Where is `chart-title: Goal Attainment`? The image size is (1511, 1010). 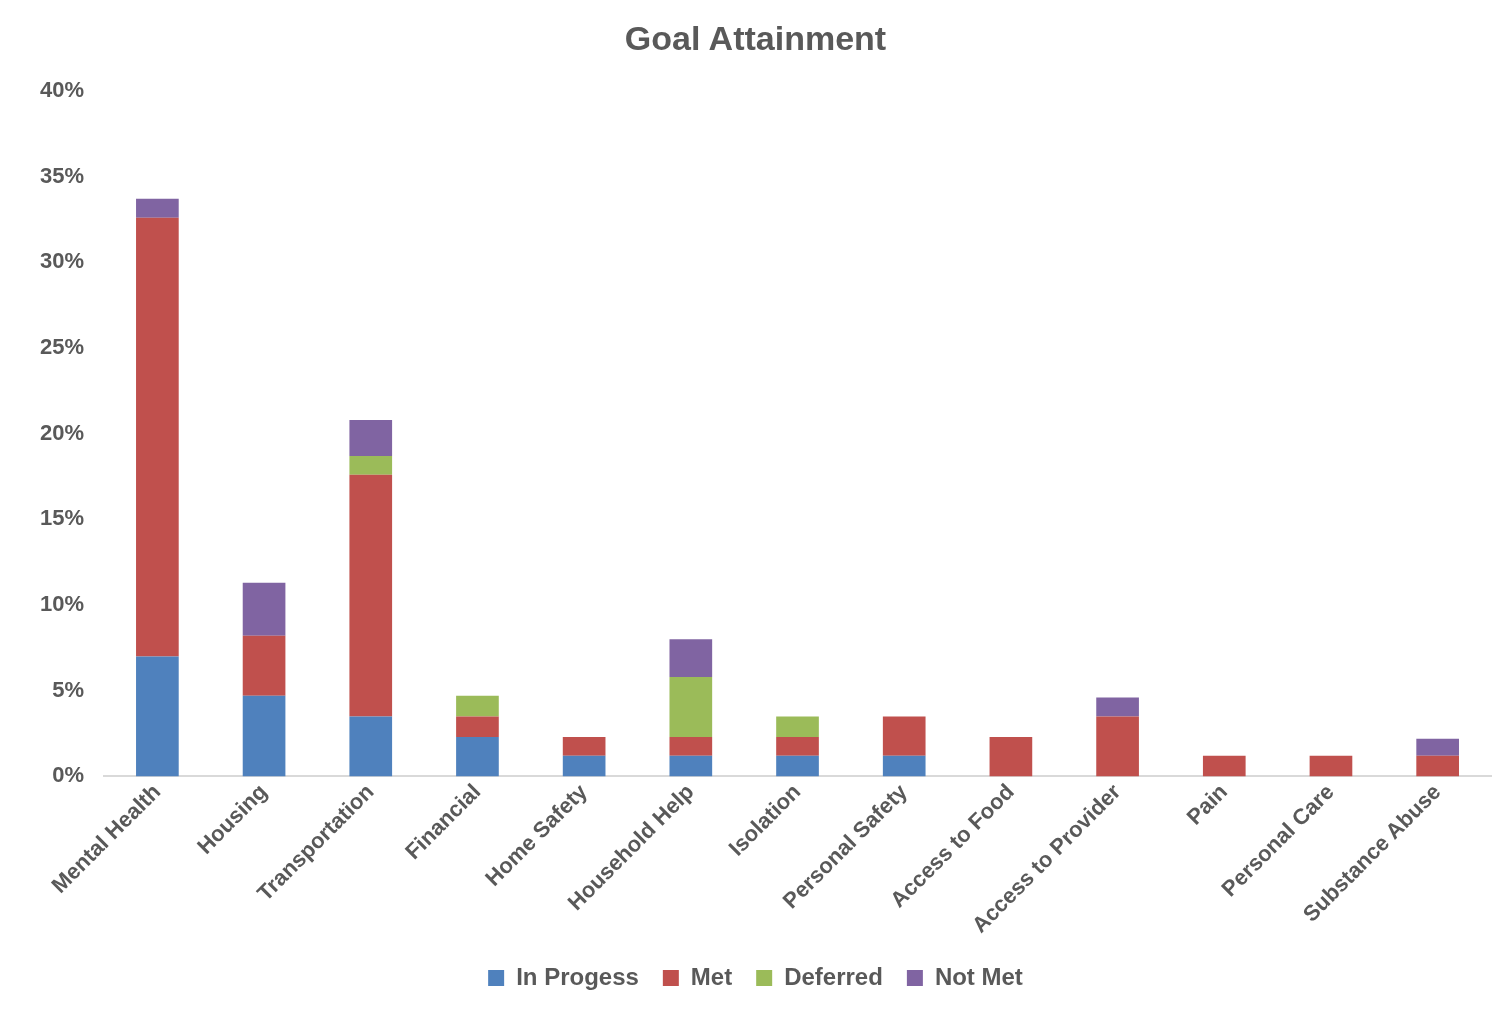
chart-title: Goal Attainment is located at coordinates (755, 37).